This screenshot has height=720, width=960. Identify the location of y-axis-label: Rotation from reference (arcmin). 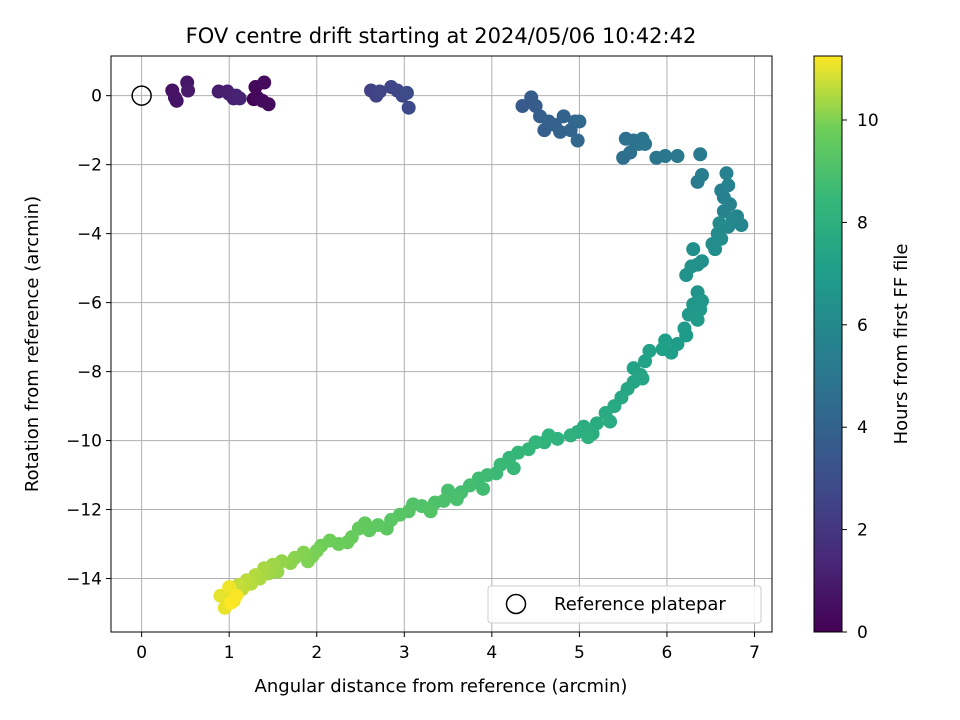
(32, 344).